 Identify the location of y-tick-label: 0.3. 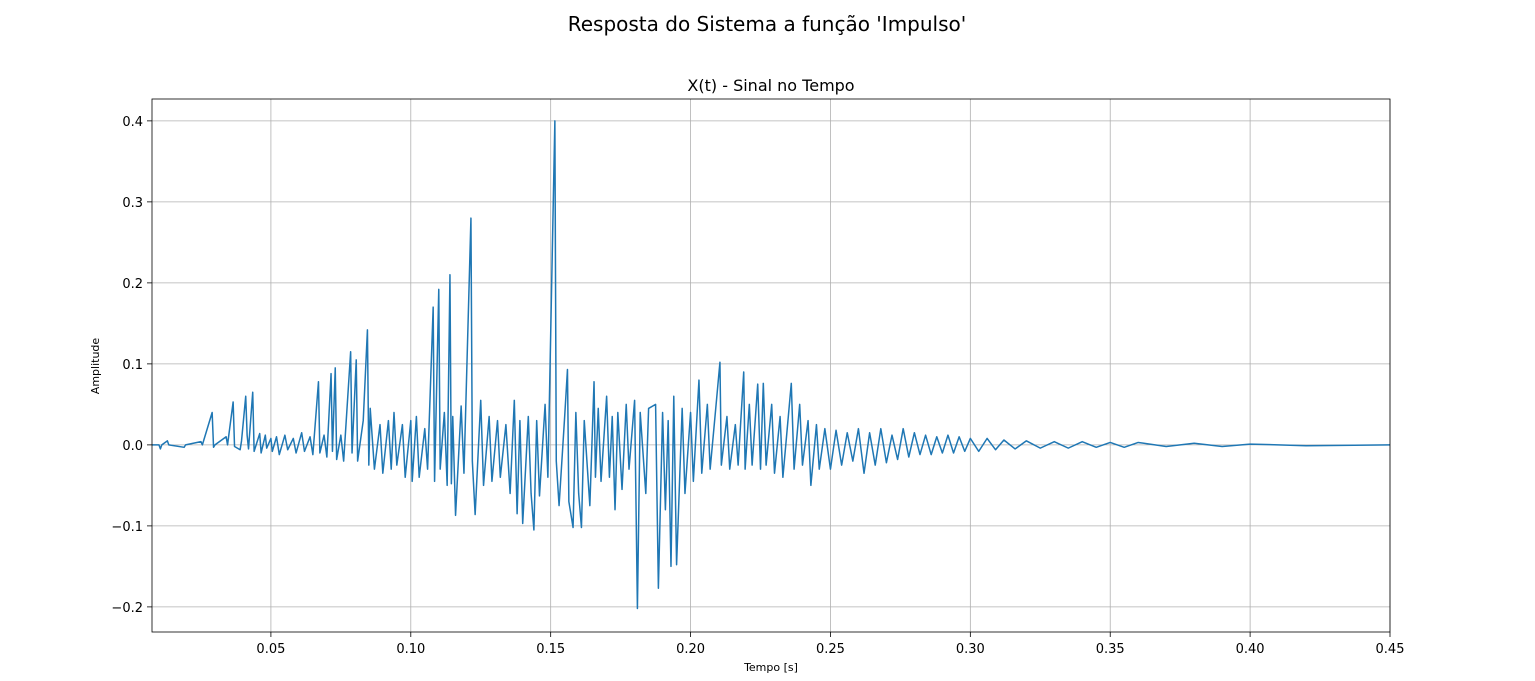
(132, 203).